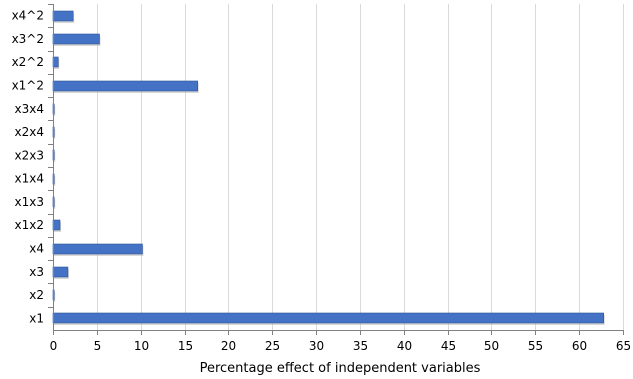  What do you see at coordinates (29, 202) in the screenshot?
I see `y-tick-label-x1x3: x1x3` at bounding box center [29, 202].